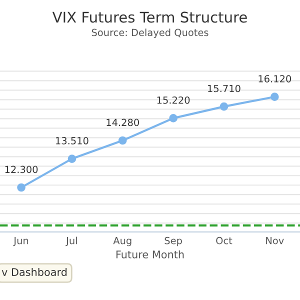  Describe the element at coordinates (21, 170) in the screenshot. I see `data-label: 12.300` at that location.